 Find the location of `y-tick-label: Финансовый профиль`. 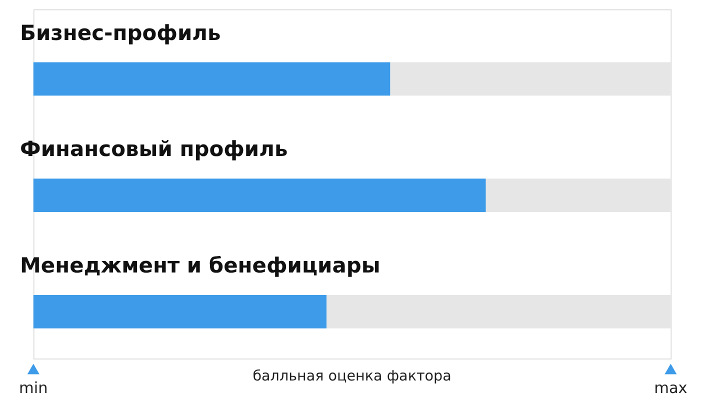

y-tick-label: Финансовый профиль is located at coordinates (154, 149).